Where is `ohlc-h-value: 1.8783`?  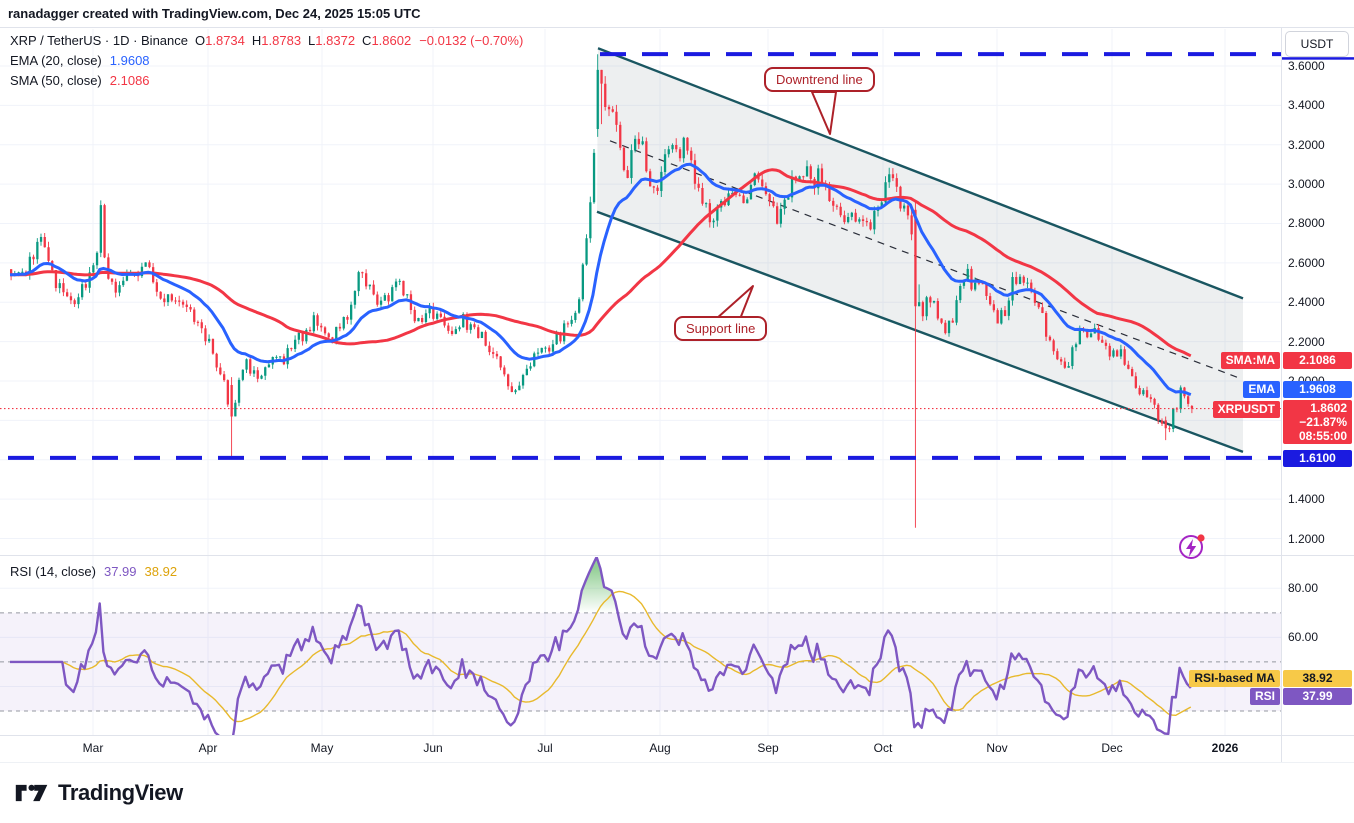
ohlc-h-value: 1.8783 is located at coordinates (281, 40).